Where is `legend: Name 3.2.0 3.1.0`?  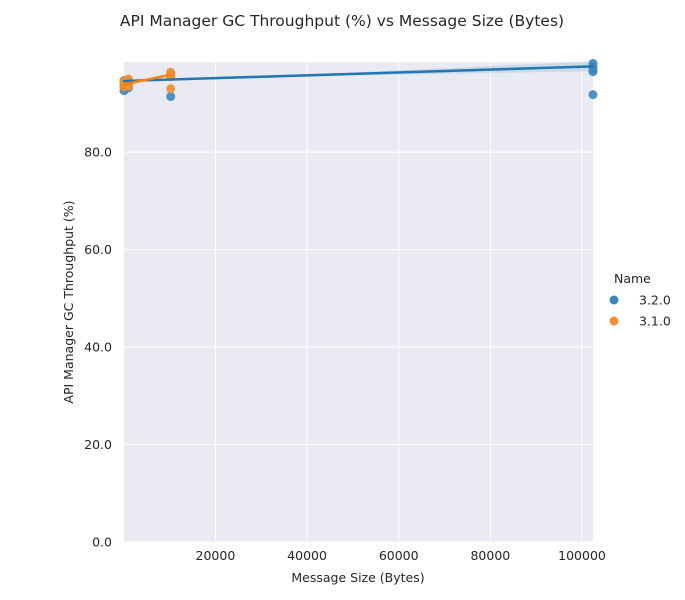 legend: Name 3.2.0 3.1.0 is located at coordinates (640, 300).